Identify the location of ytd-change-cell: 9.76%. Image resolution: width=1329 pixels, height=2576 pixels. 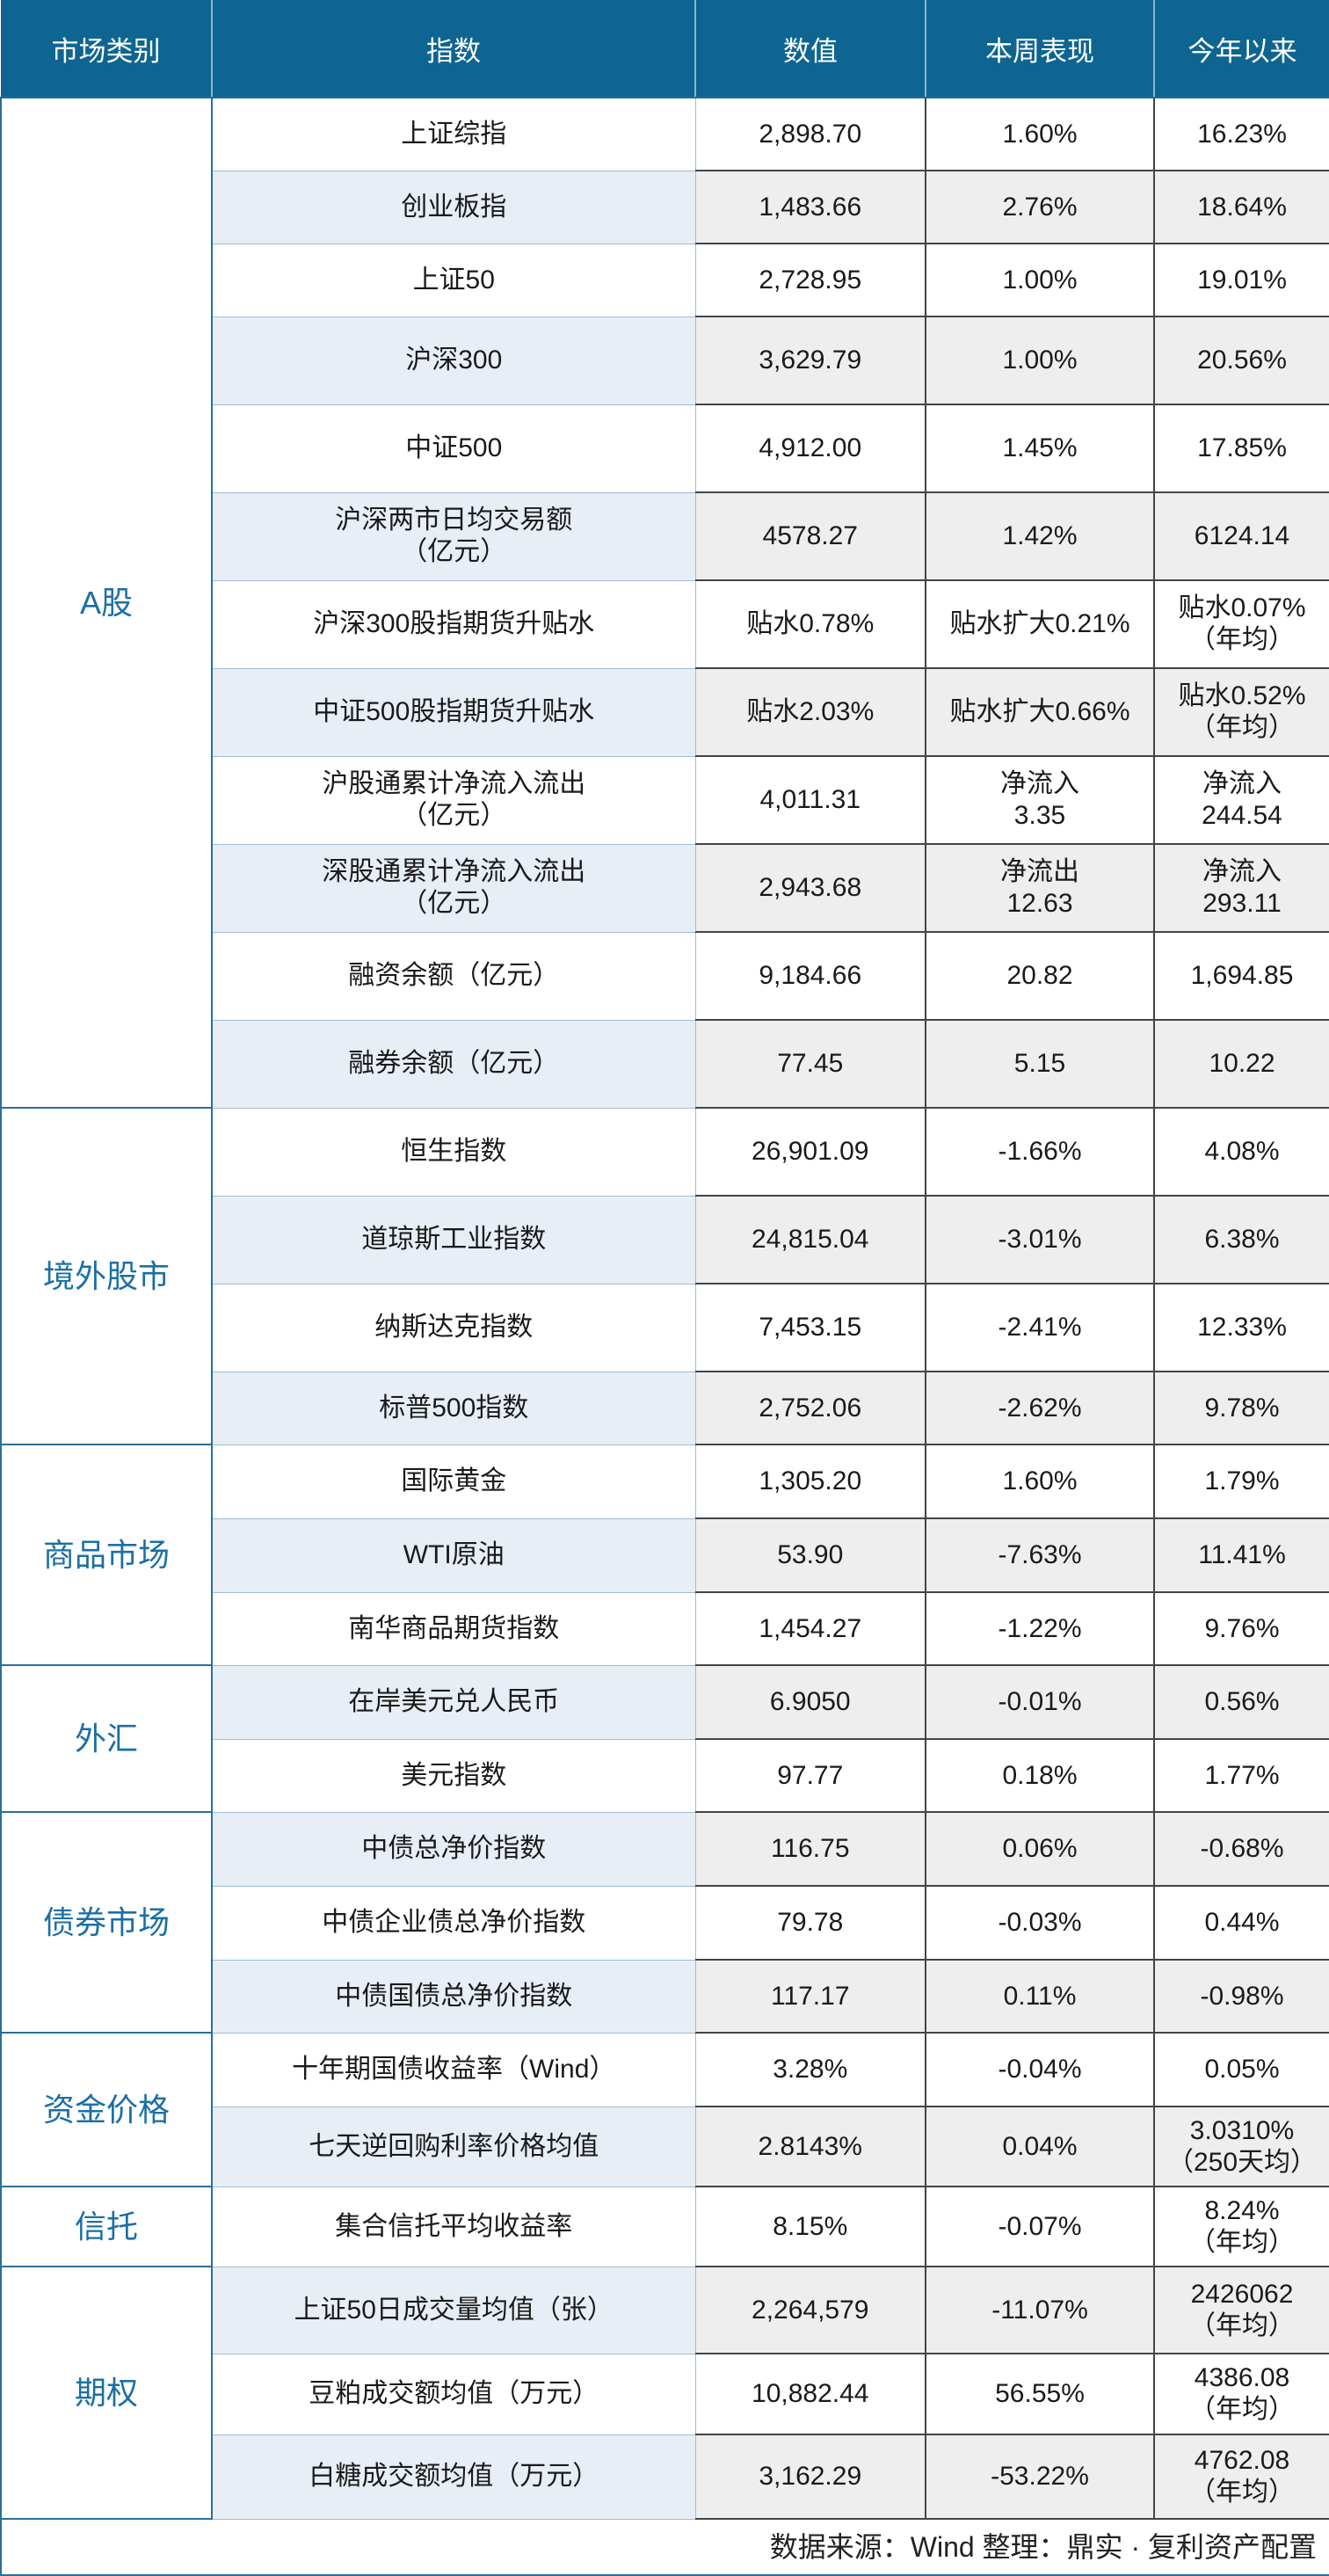
(1241, 1629).